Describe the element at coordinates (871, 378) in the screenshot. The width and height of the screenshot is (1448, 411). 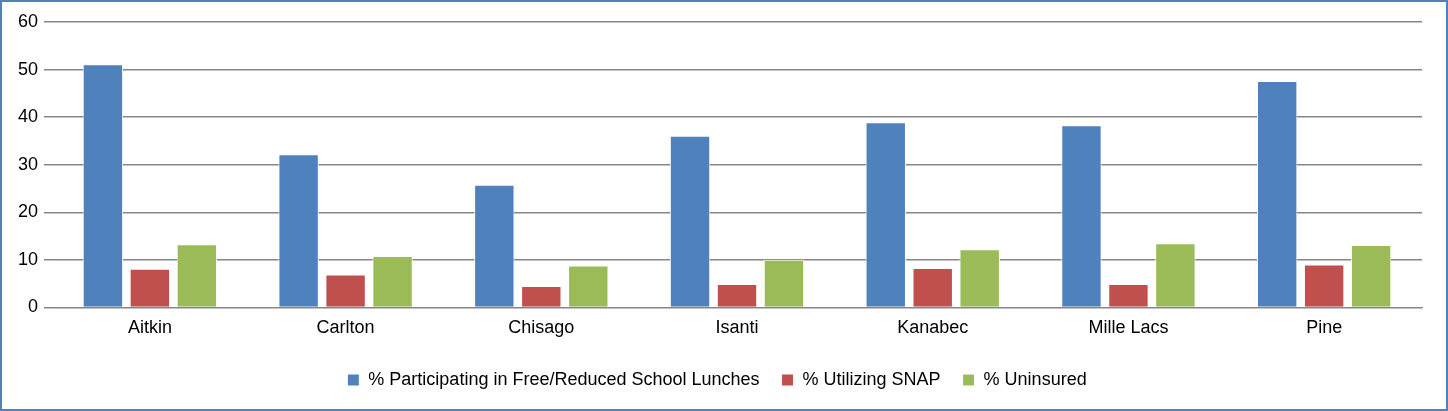
I see `legend-label: % Utilizing SNAP` at that location.